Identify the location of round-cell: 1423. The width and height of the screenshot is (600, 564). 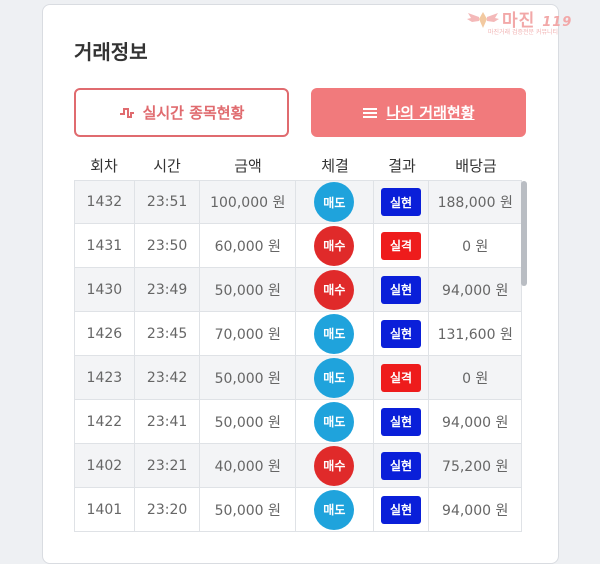
(105, 377).